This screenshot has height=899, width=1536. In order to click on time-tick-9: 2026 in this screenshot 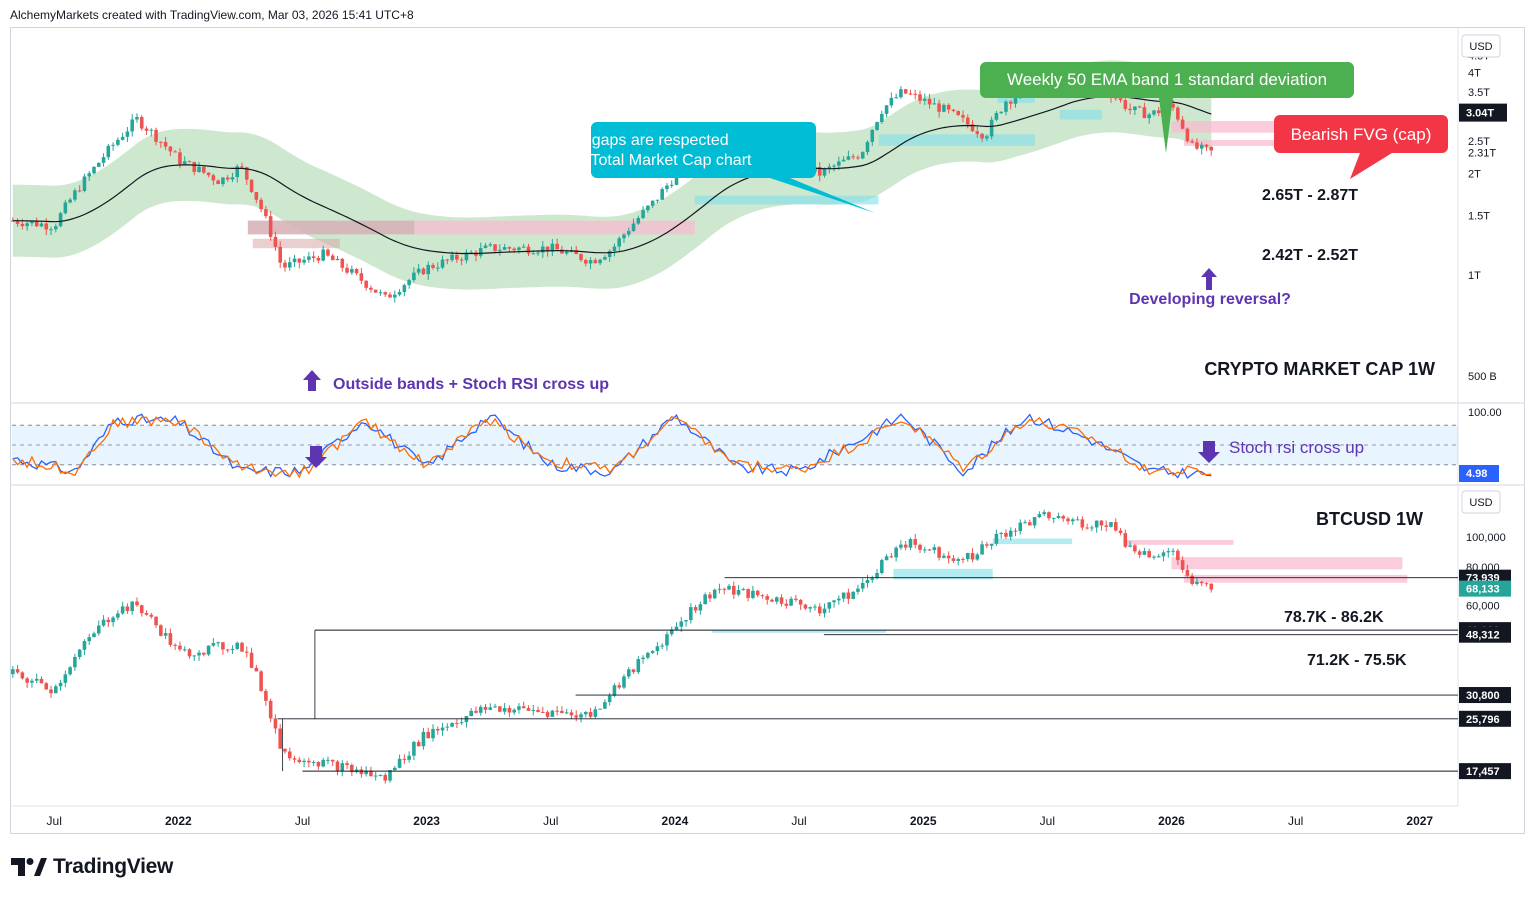, I will do `click(1171, 821)`.